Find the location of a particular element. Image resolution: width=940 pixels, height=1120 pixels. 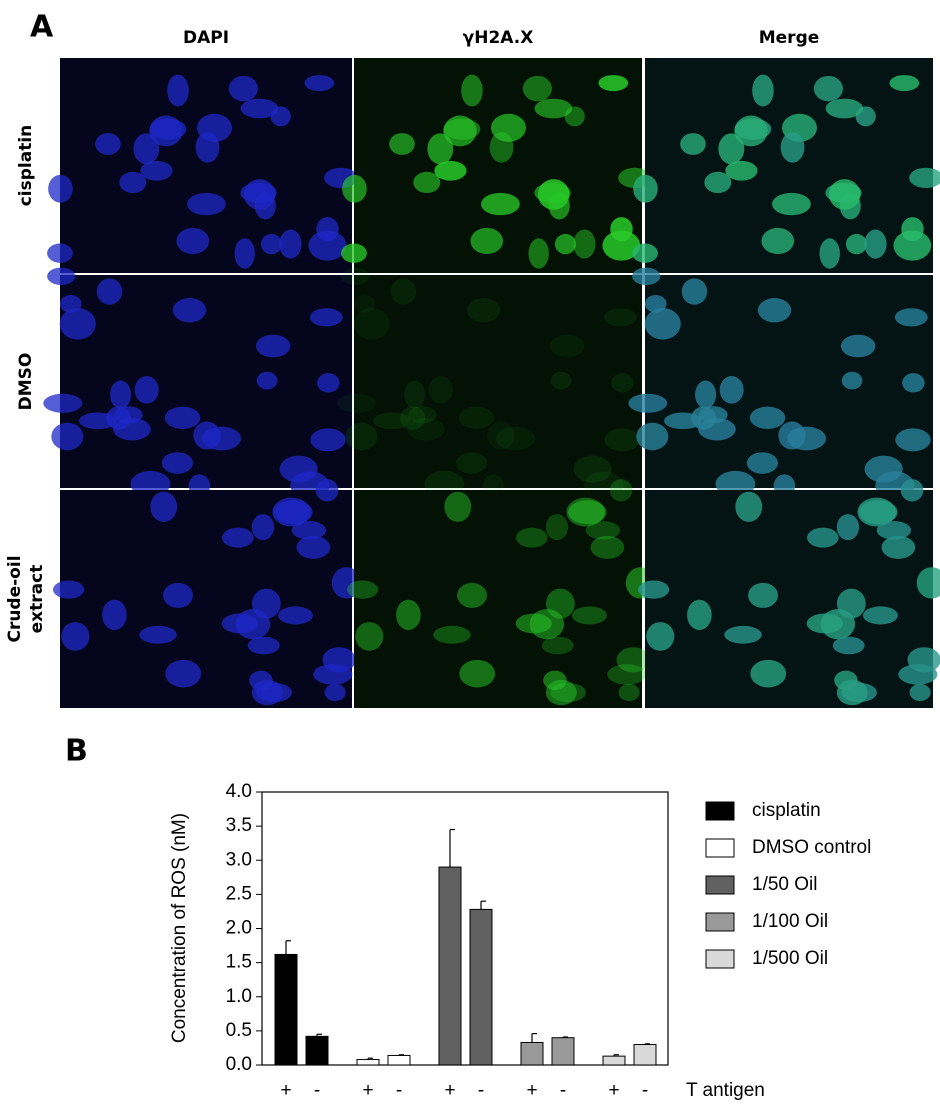

plot-frame is located at coordinates (465, 928).